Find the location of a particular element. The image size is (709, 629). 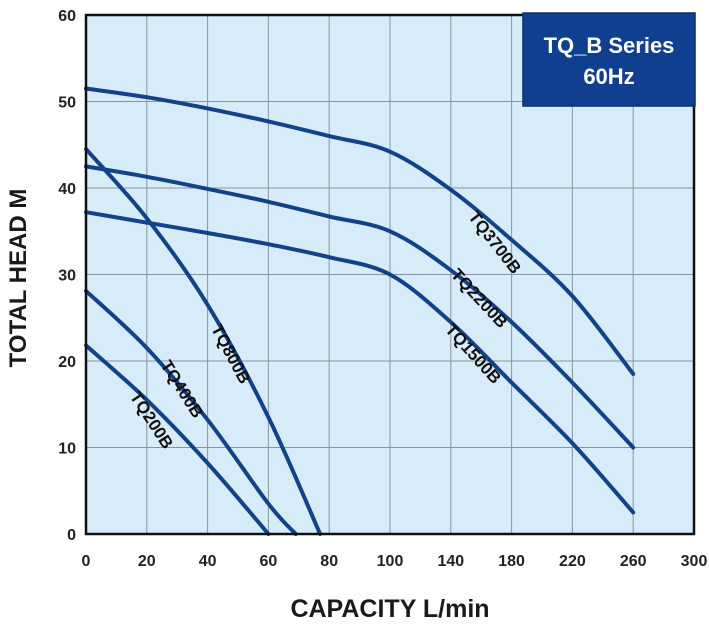

y-tick-label: 10 is located at coordinates (67, 449).